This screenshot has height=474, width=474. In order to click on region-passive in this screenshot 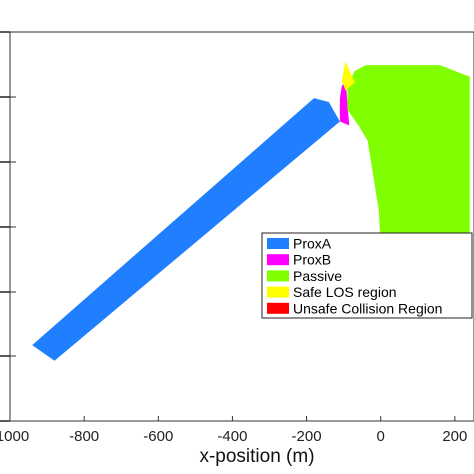, I will do `click(408, 157)`.